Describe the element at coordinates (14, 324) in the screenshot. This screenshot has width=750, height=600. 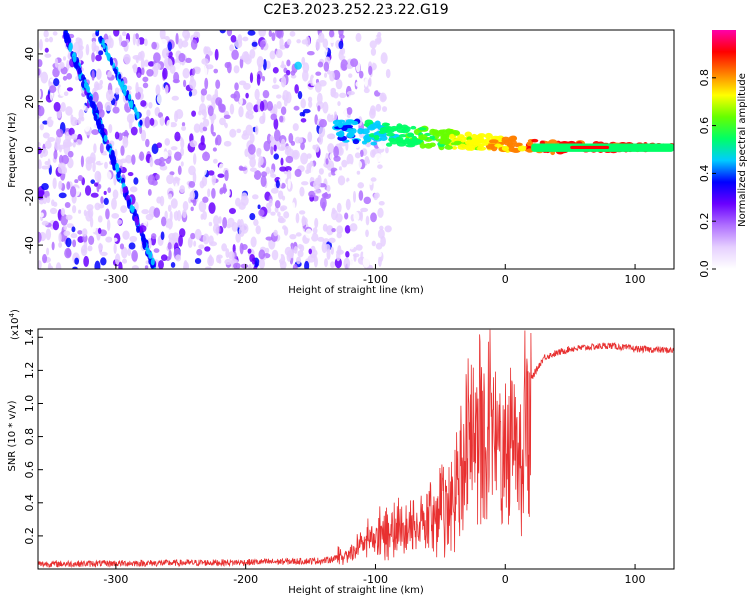
I see `snr-scale-note: (x104)` at that location.